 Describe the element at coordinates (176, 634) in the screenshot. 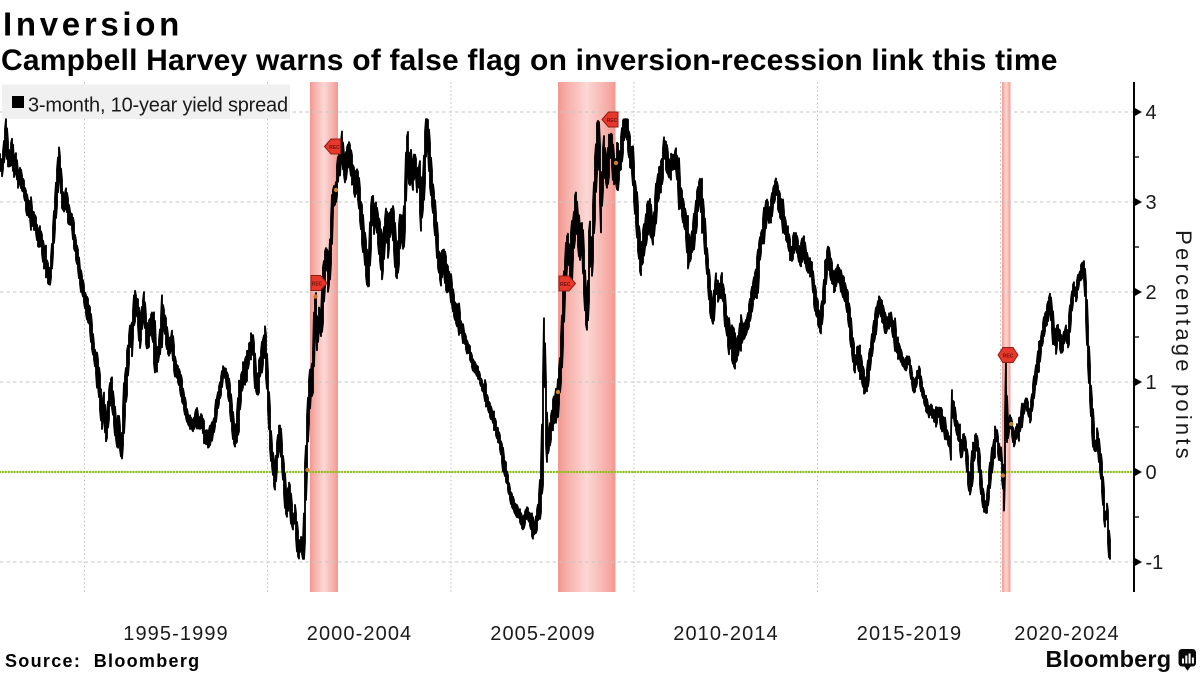

I see `svg-text: 1995-1999` at that location.